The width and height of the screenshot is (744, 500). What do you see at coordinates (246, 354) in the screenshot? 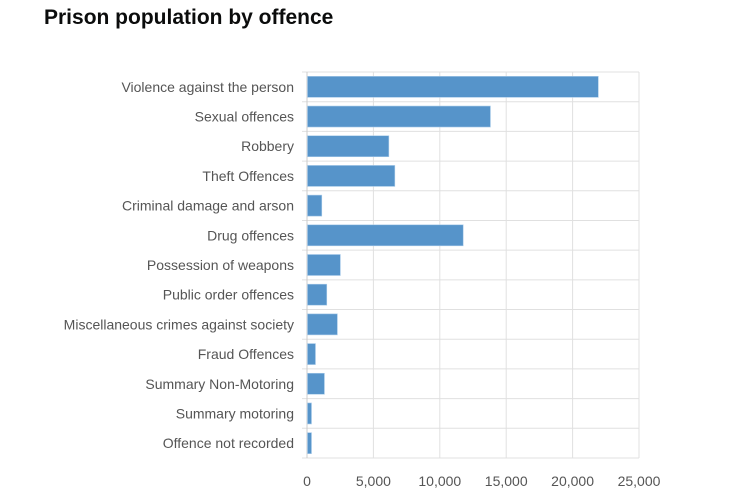
I see `category-label: Fraud Offences` at bounding box center [246, 354].